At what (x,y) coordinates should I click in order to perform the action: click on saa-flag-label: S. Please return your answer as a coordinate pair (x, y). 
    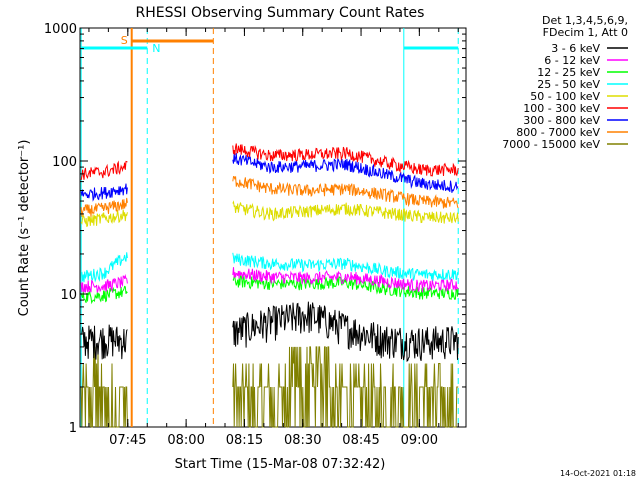
    Looking at the image, I should click on (124, 40).